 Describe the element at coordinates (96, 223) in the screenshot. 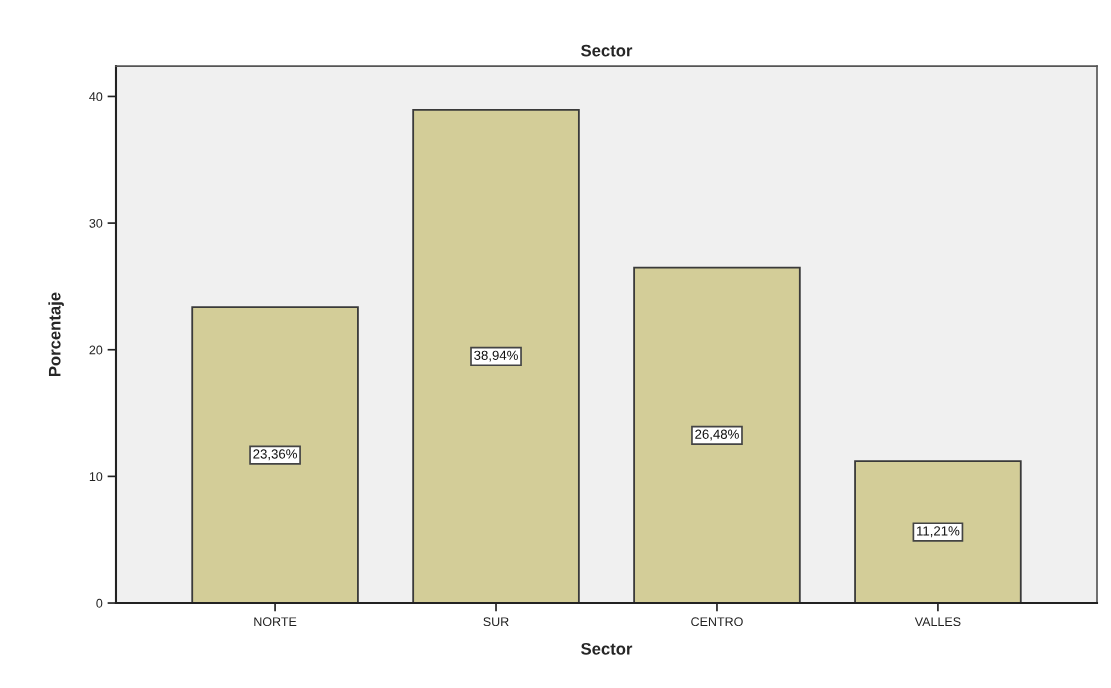

I see `y-tick-label: 30` at that location.